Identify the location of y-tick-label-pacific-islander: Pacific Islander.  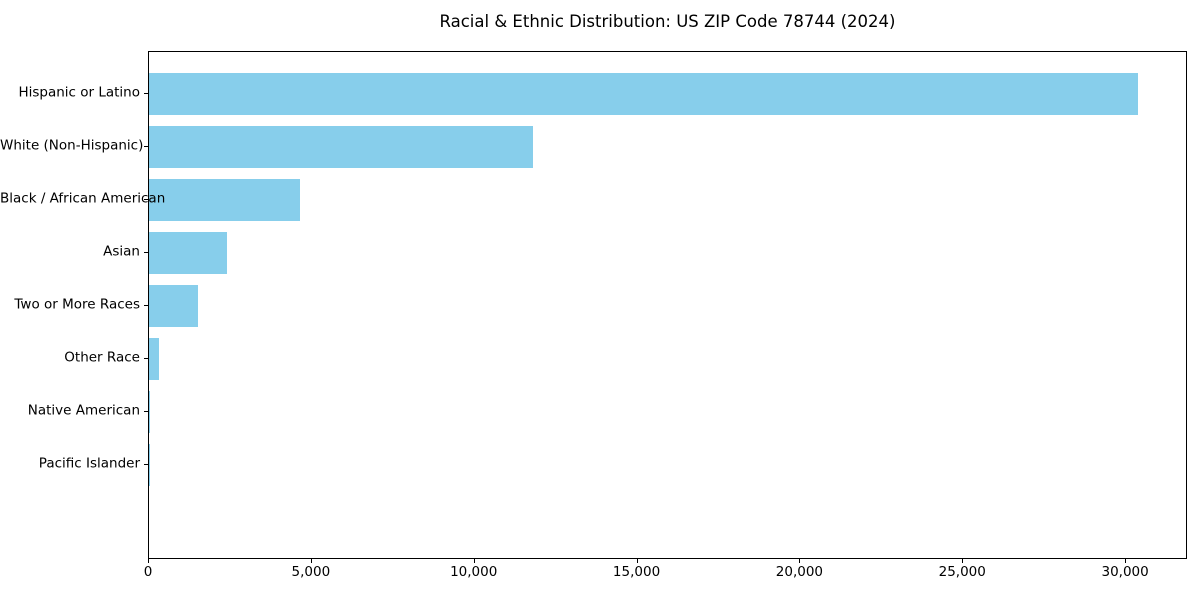
(89, 463).